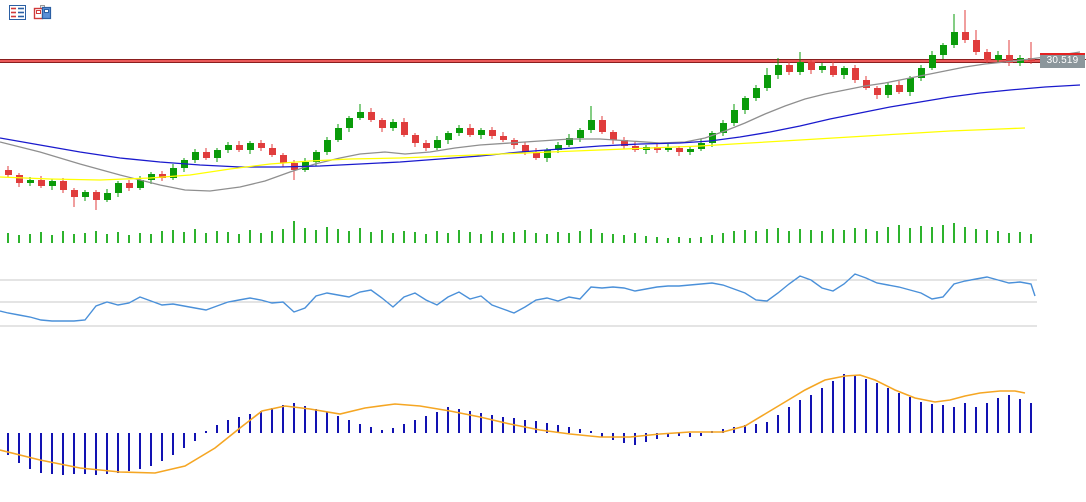  I want to click on chart-toolbar, so click(30, 12).